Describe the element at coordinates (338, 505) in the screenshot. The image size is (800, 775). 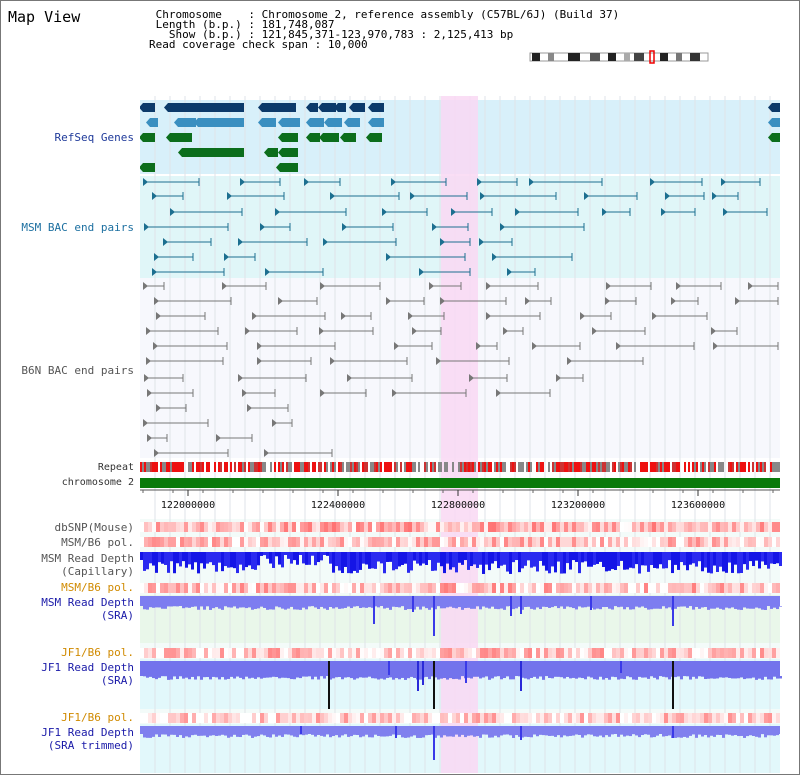
I see `axis-tick-label: 122400000` at that location.